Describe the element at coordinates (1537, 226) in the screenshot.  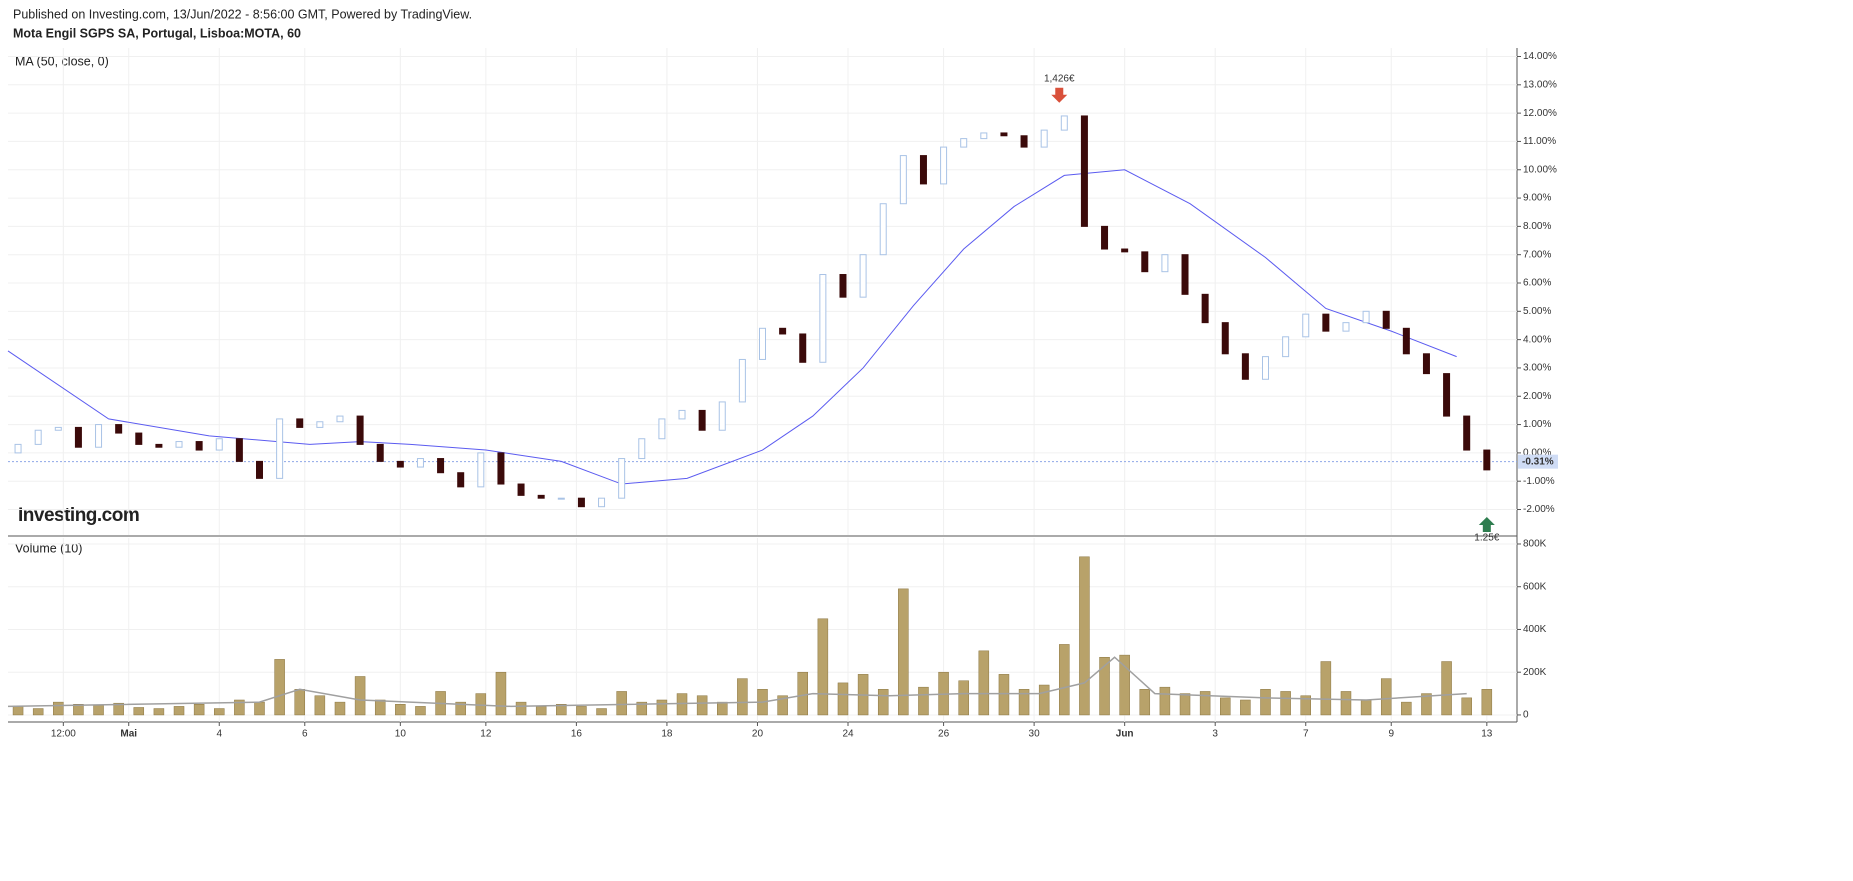
I see `y-tick-label: 8.00%` at that location.